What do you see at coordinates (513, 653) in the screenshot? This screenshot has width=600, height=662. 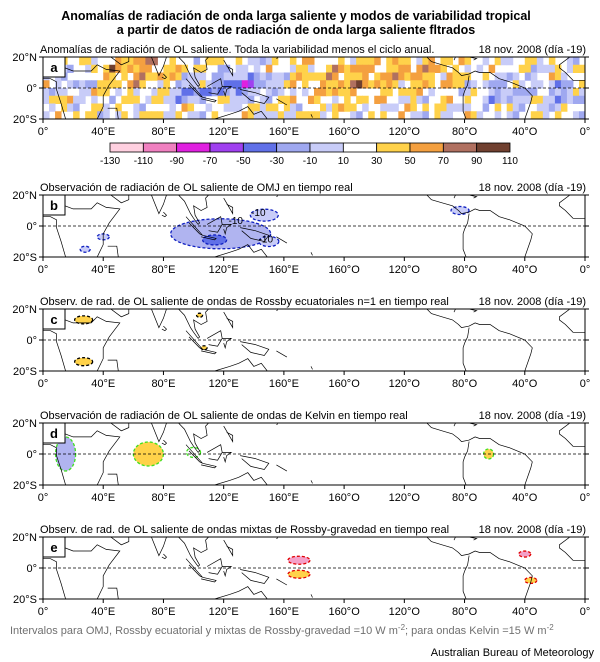 I see `credit: Australian Bureau of Meteorology` at bounding box center [513, 653].